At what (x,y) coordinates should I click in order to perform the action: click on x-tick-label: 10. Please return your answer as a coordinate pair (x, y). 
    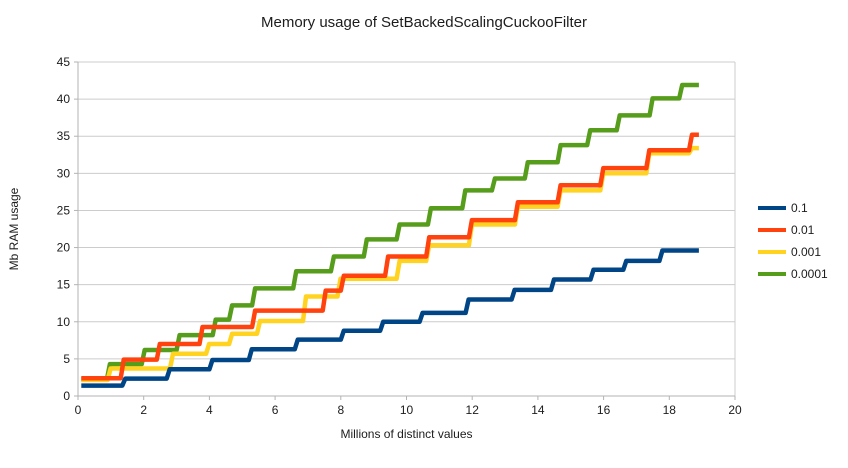
    Looking at the image, I should click on (407, 410).